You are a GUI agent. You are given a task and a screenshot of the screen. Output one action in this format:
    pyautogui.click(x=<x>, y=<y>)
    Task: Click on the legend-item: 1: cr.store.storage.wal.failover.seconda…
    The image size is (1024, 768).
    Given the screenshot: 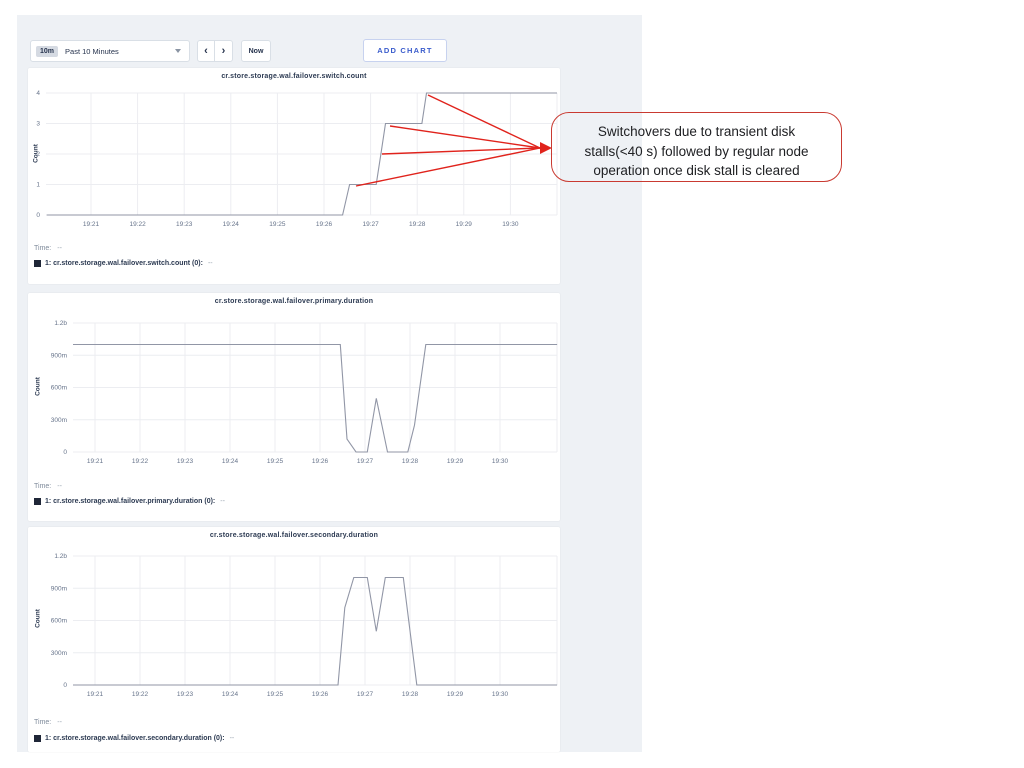 What is the action you would take?
    pyautogui.click(x=134, y=738)
    